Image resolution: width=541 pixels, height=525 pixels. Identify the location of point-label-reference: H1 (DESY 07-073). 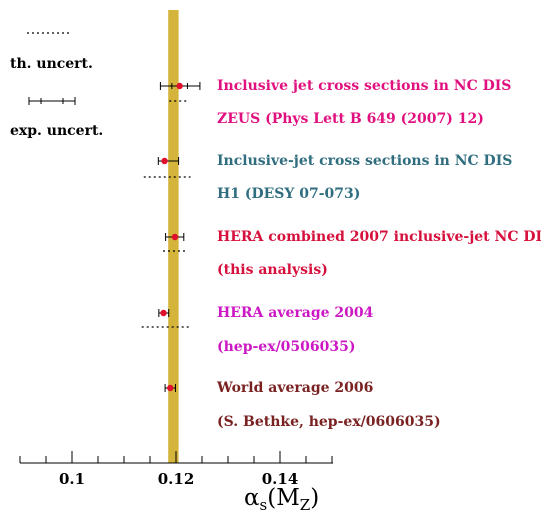
(288, 194).